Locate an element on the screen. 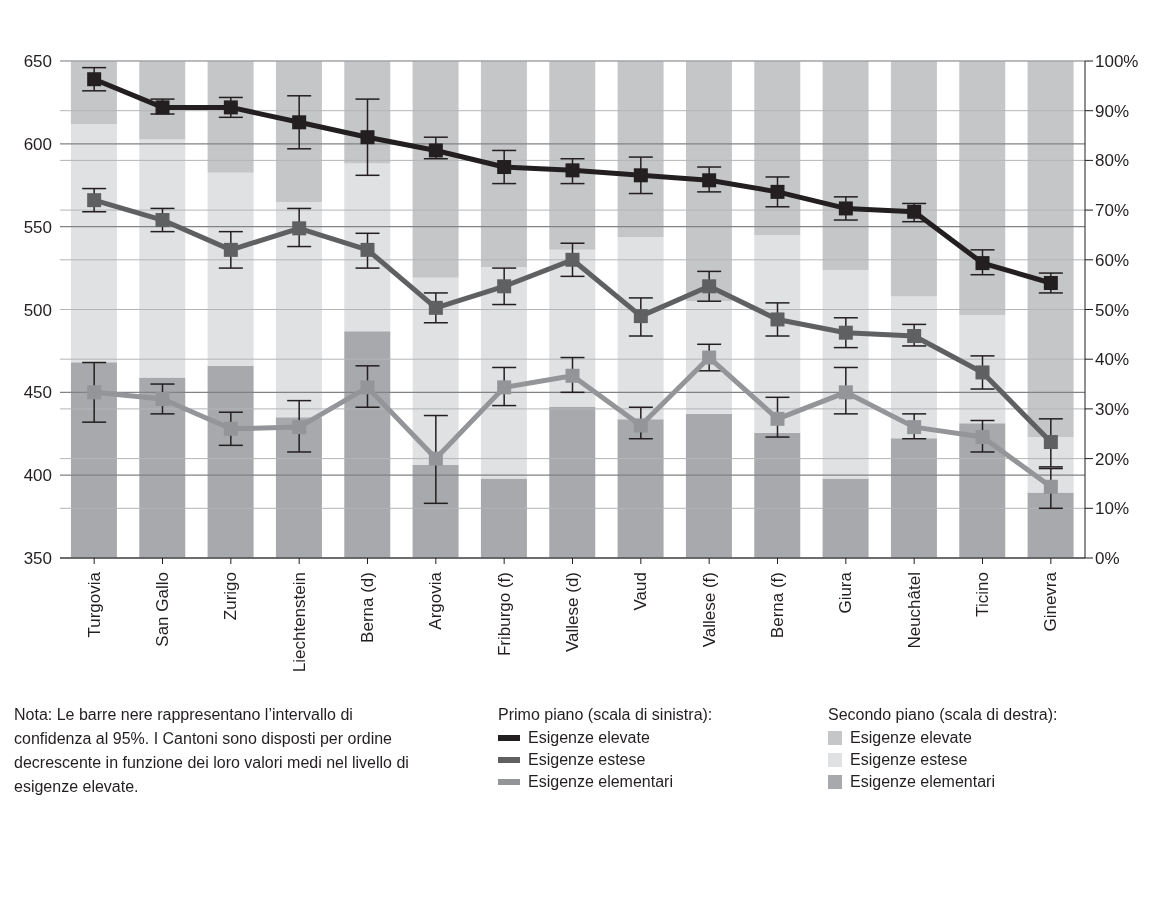  x-tick-label: Vallese (d) is located at coordinates (572, 612).